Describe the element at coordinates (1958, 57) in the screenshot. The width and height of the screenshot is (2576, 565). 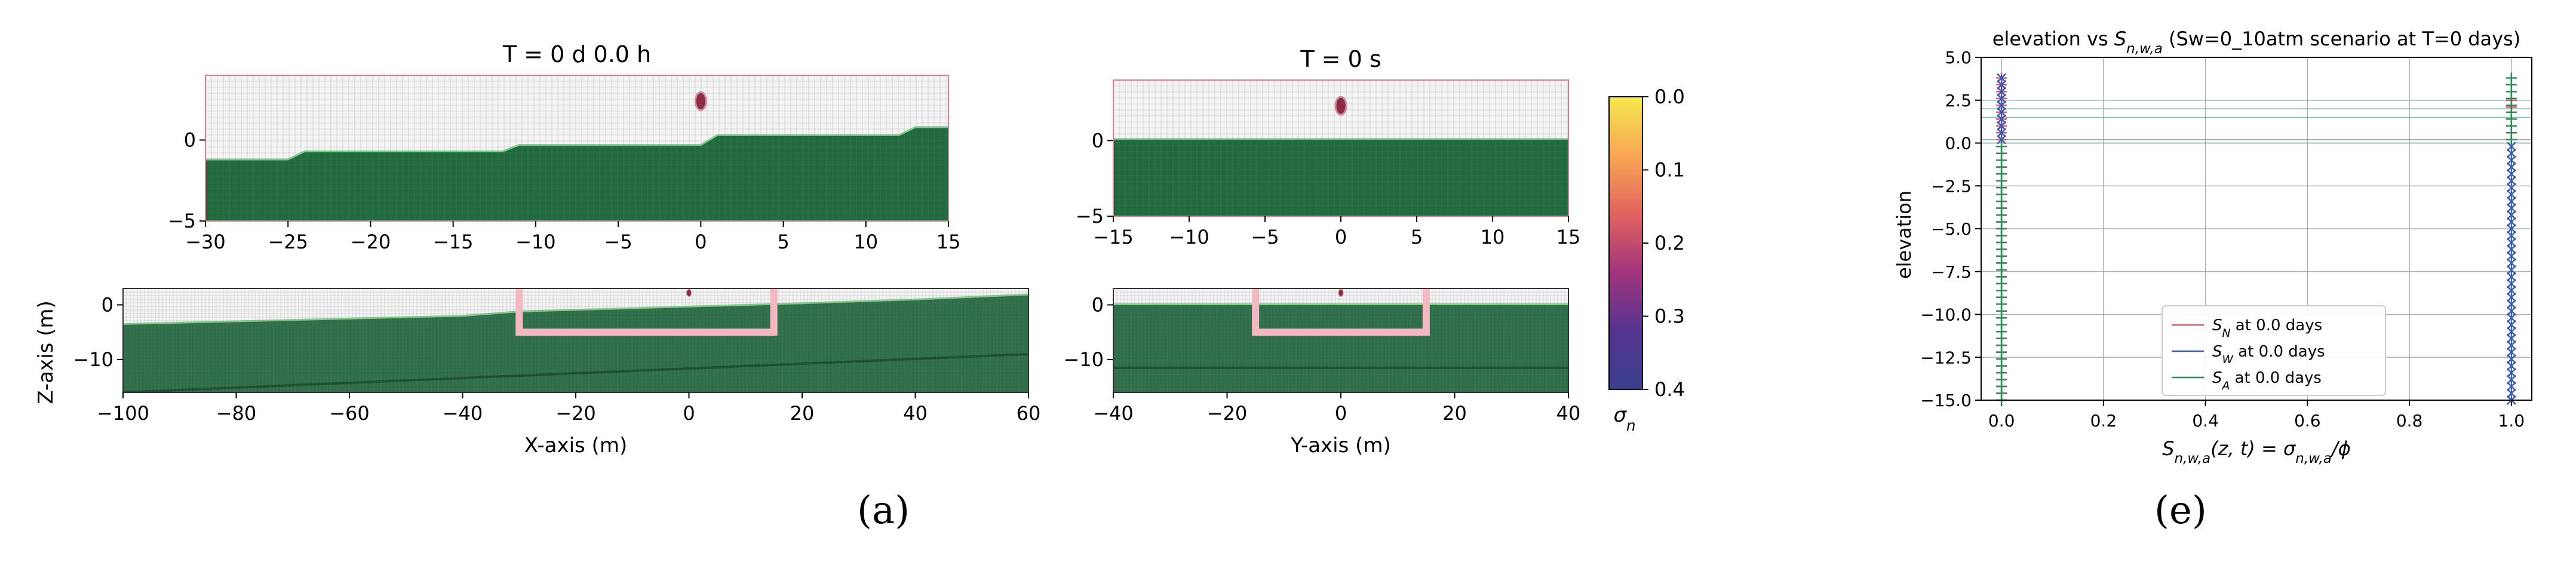
I see `y-tick-label: 5.0` at that location.